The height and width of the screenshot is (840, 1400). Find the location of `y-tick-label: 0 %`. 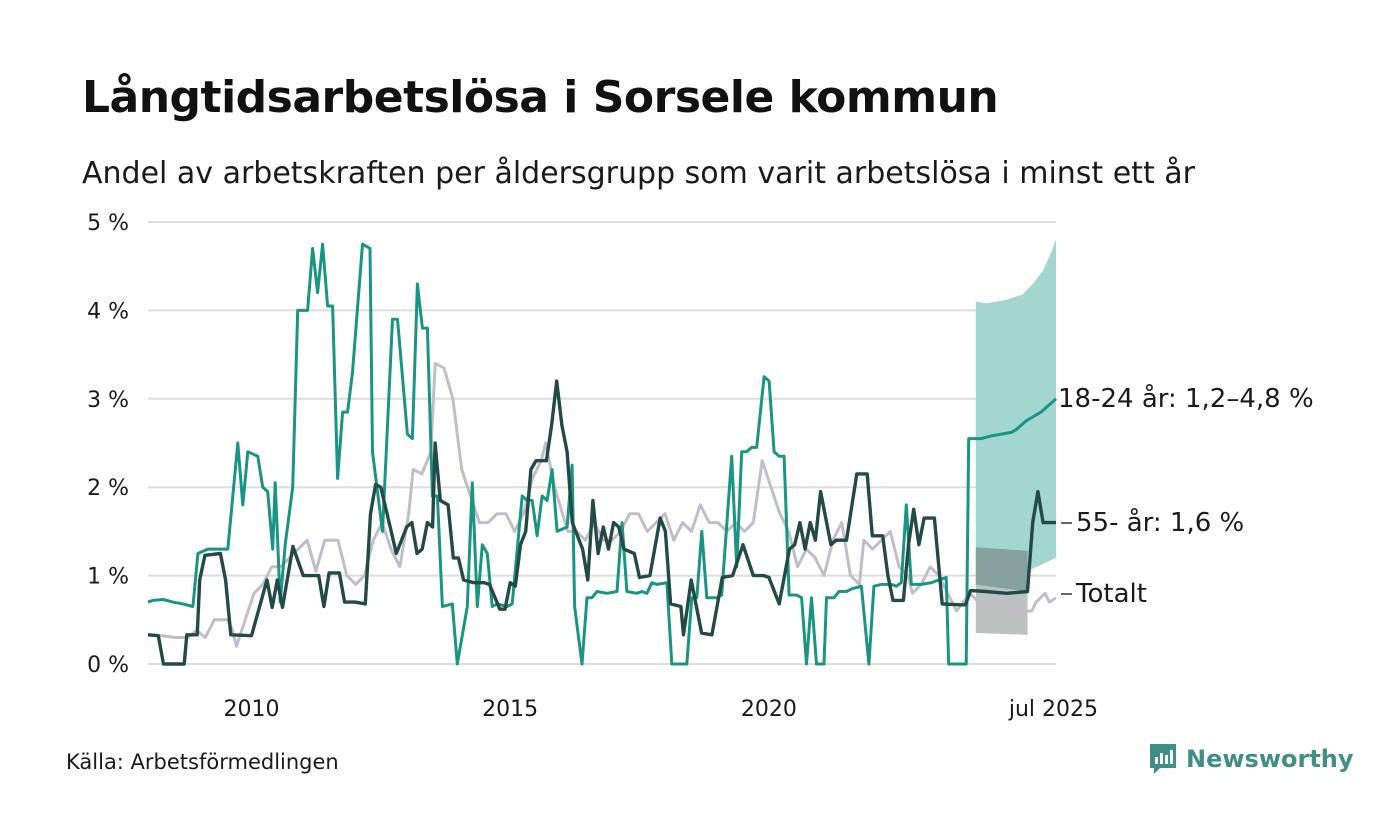

y-tick-label: 0 % is located at coordinates (108, 665).